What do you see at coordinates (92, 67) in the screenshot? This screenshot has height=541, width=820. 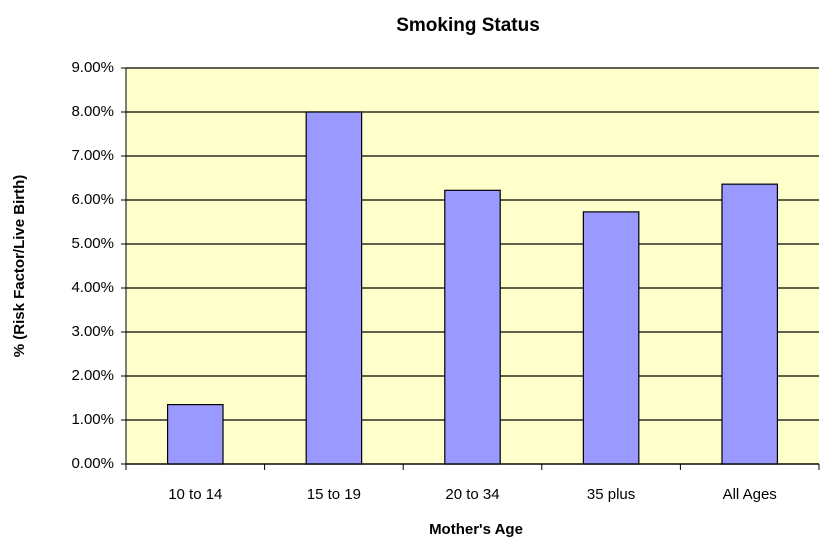 I see `y-tick-label: 9.00%` at bounding box center [92, 67].